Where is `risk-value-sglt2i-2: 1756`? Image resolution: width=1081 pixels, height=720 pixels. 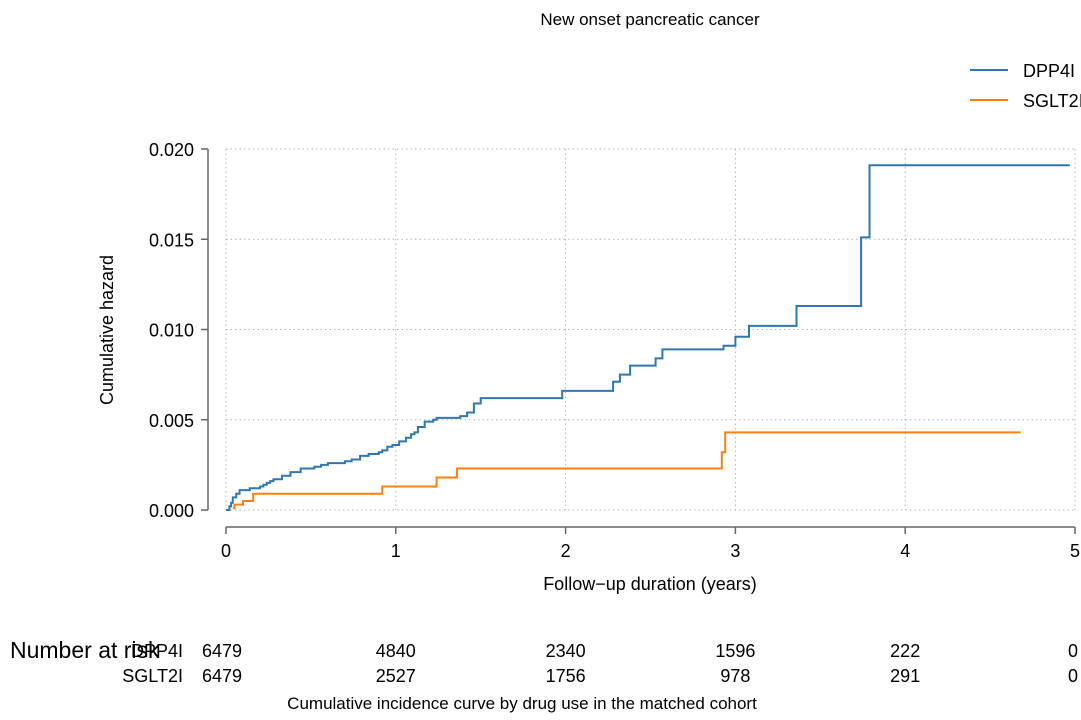 risk-value-sglt2i-2: 1756 is located at coordinates (566, 676).